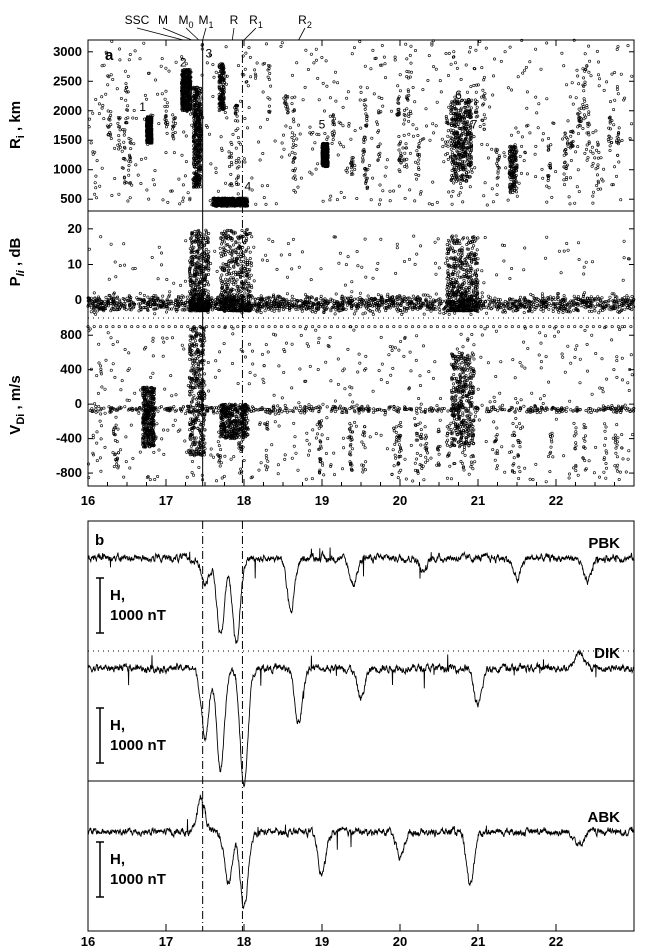 This screenshot has width=647, height=951. What do you see at coordinates (428, 295) in the screenshot?
I see `pli-point` at bounding box center [428, 295].